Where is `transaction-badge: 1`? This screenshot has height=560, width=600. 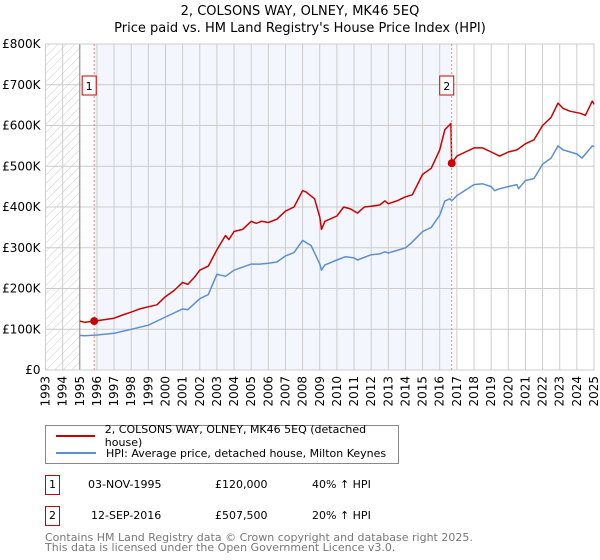
transaction-badge: 1 is located at coordinates (52, 485).